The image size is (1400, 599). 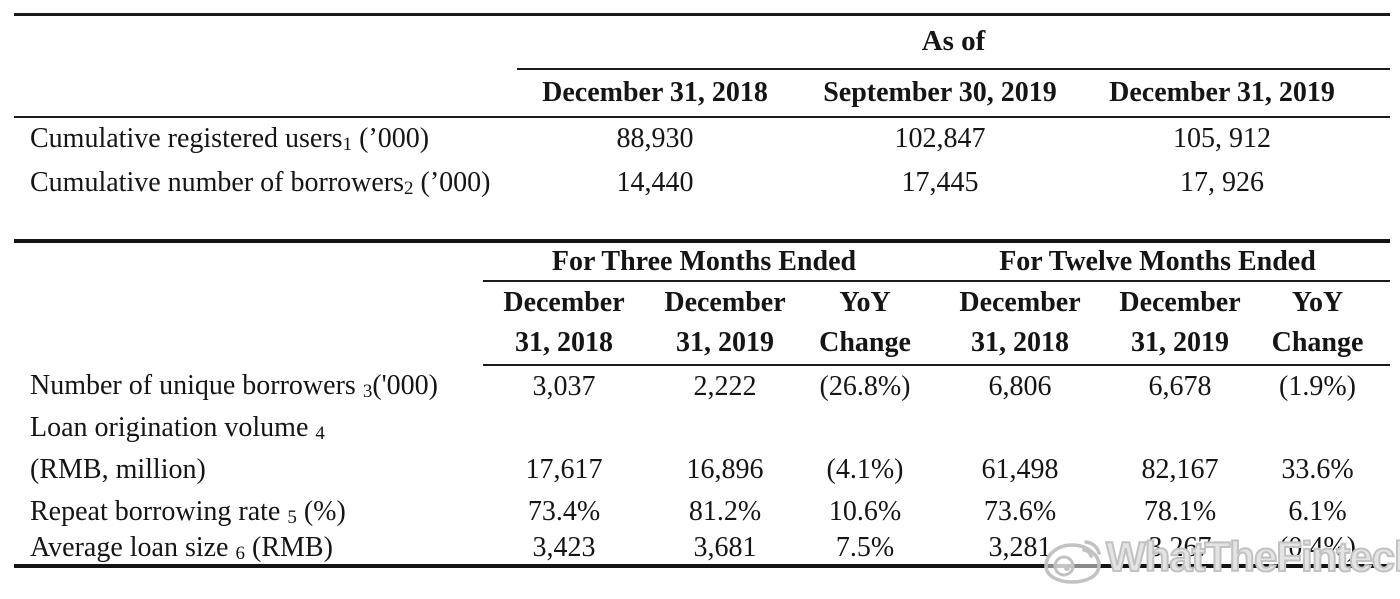 What do you see at coordinates (1180, 511) in the screenshot?
I see `value-cell: 78.1%` at bounding box center [1180, 511].